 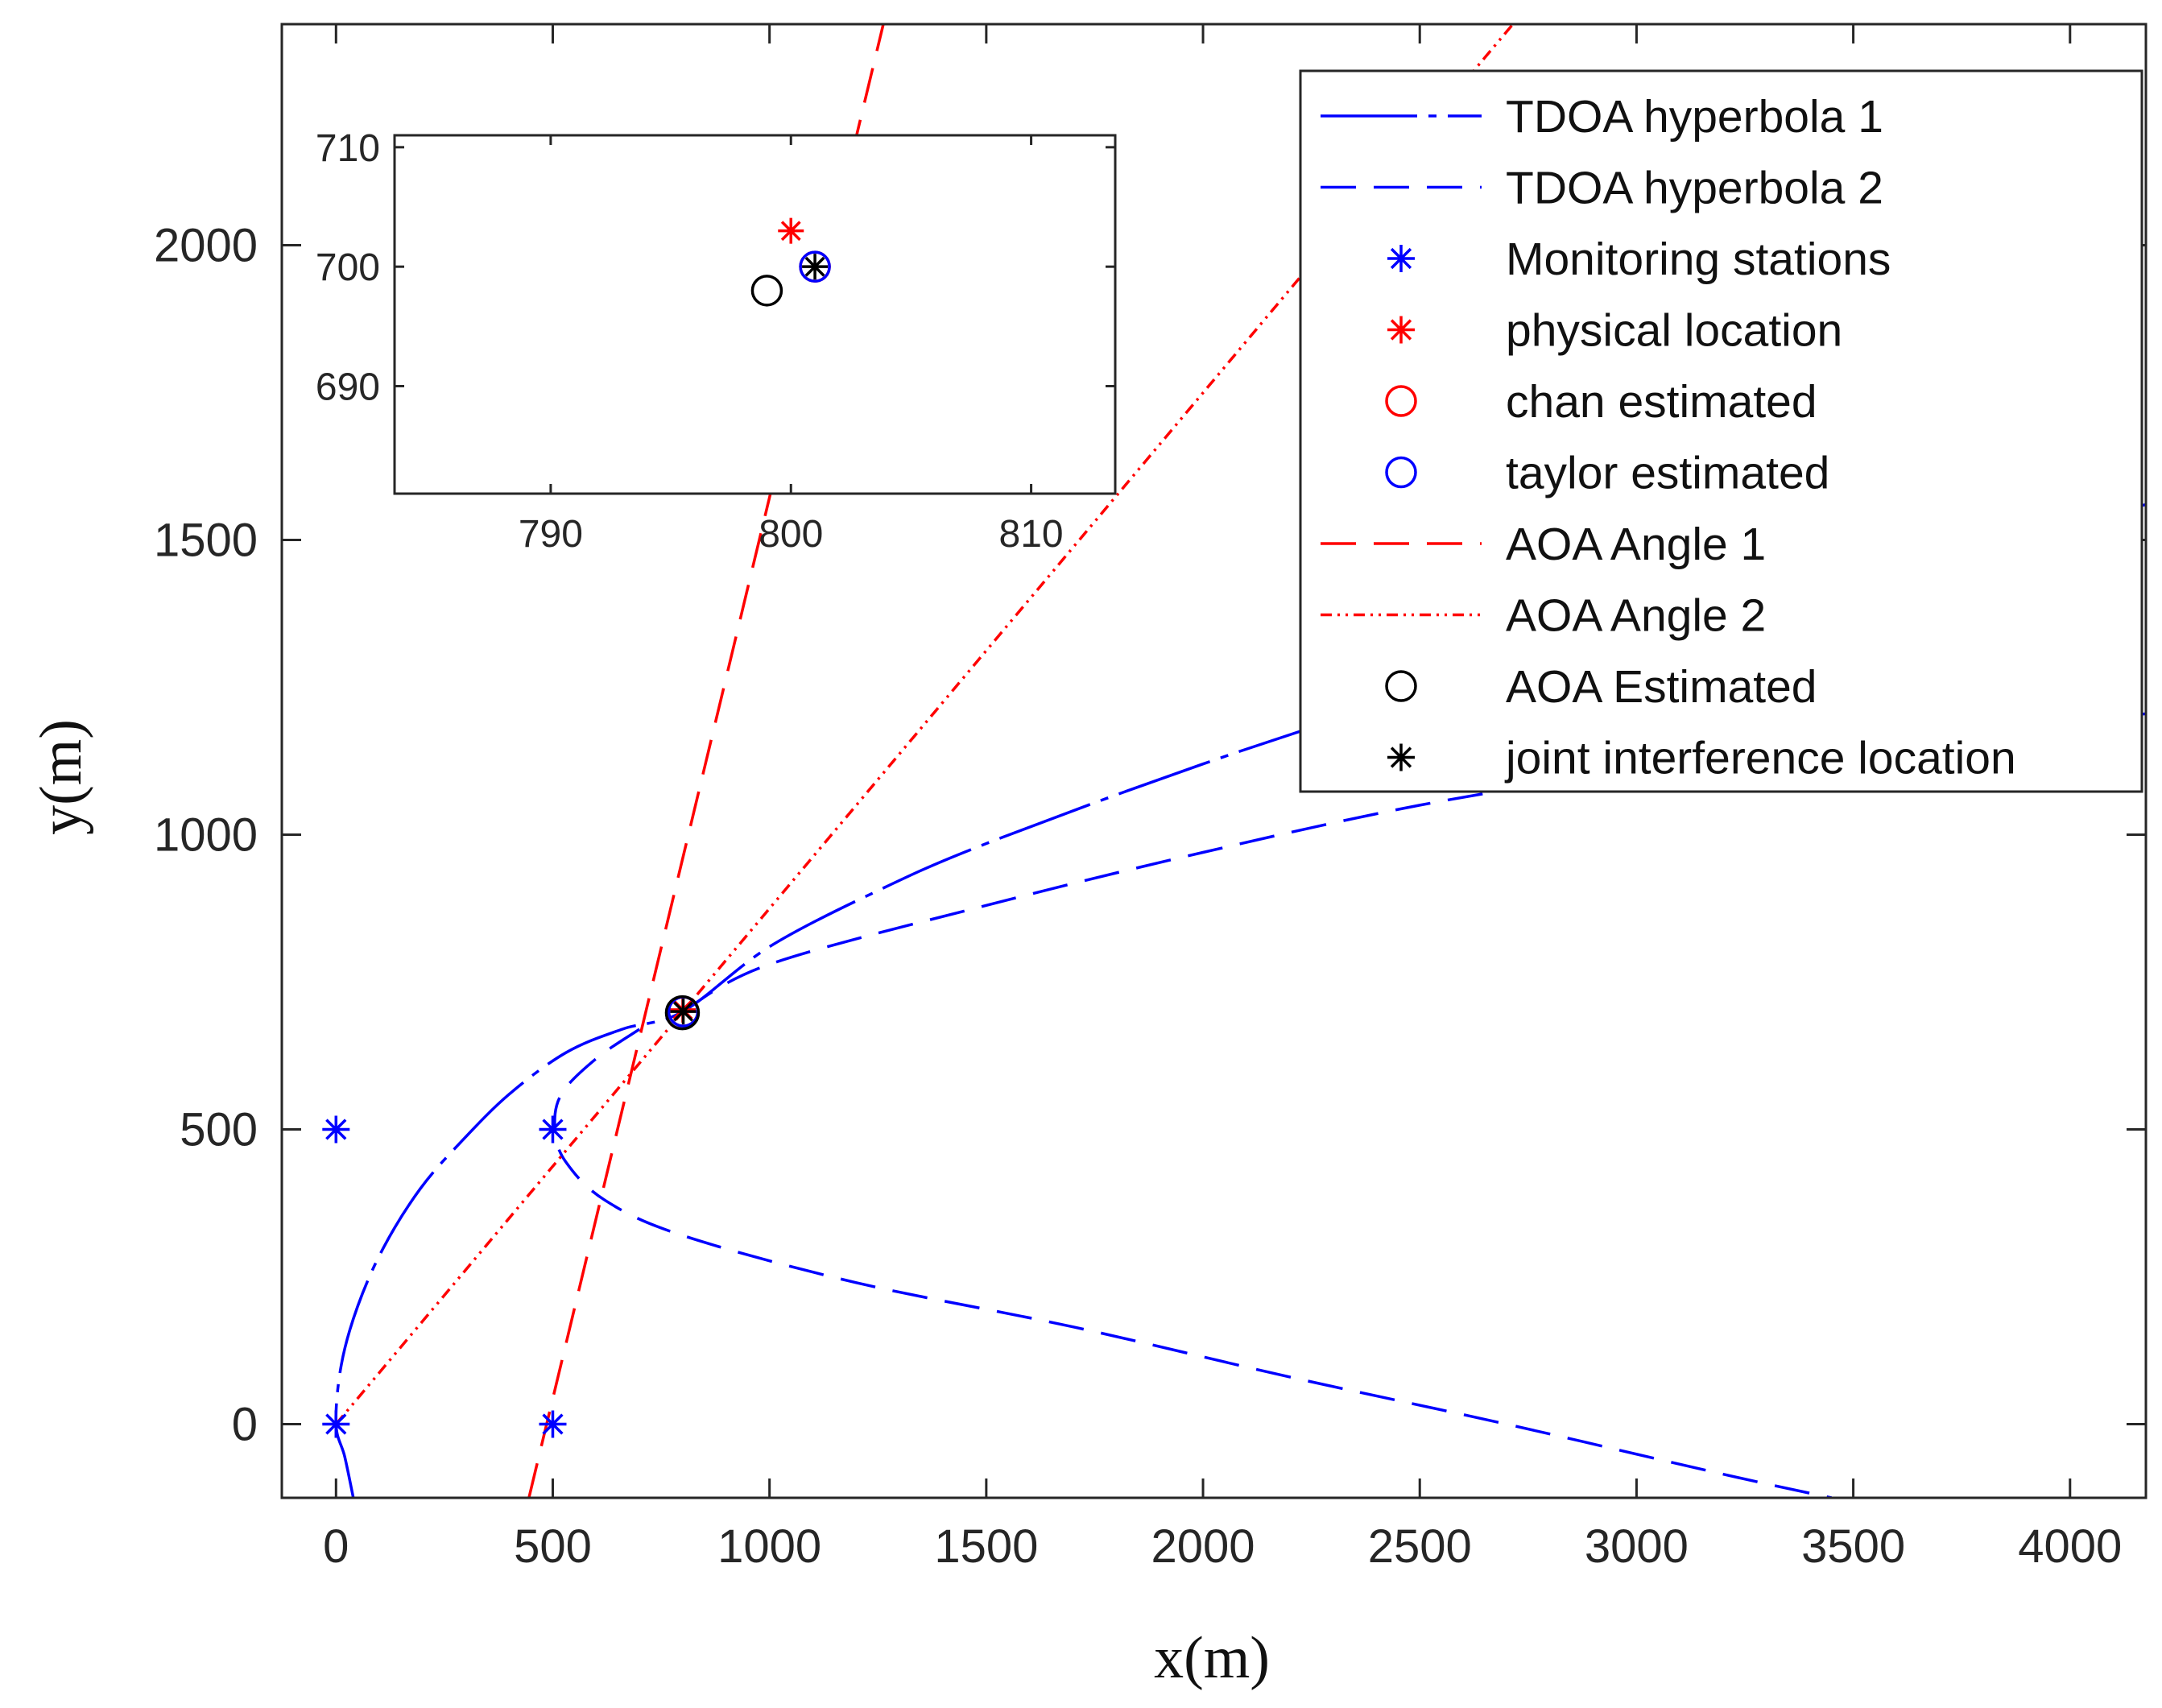 What do you see at coordinates (769, 1547) in the screenshot?
I see `x-tick-label: 1000` at bounding box center [769, 1547].